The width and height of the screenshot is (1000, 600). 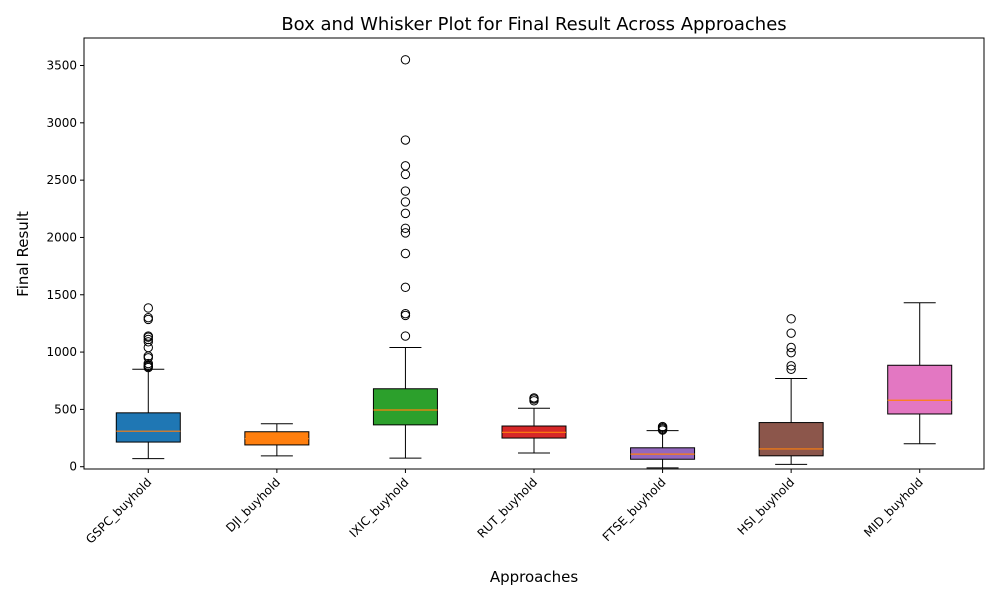 I want to click on y-tick-label: 2000, so click(x=61, y=237).